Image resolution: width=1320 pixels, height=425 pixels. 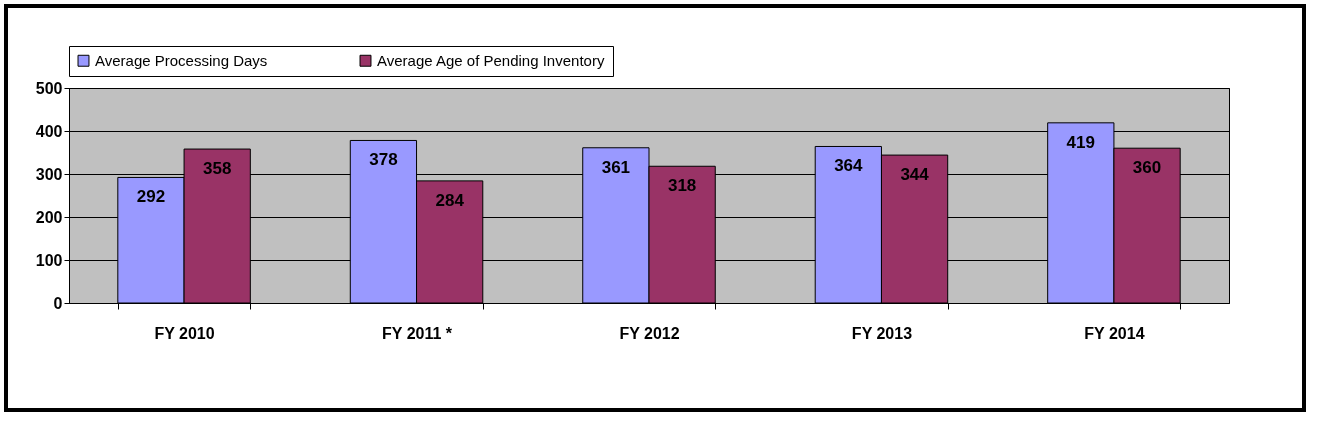 What do you see at coordinates (151, 197) in the screenshot?
I see `data-label: 292` at bounding box center [151, 197].